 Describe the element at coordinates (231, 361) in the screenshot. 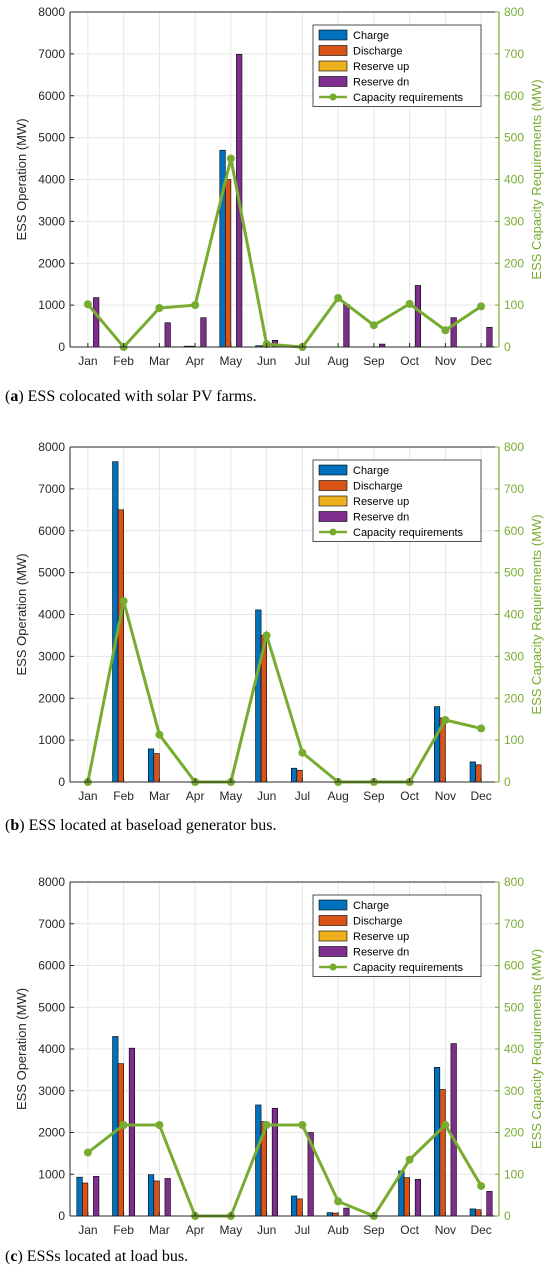

I see `x-tick-label: May` at that location.